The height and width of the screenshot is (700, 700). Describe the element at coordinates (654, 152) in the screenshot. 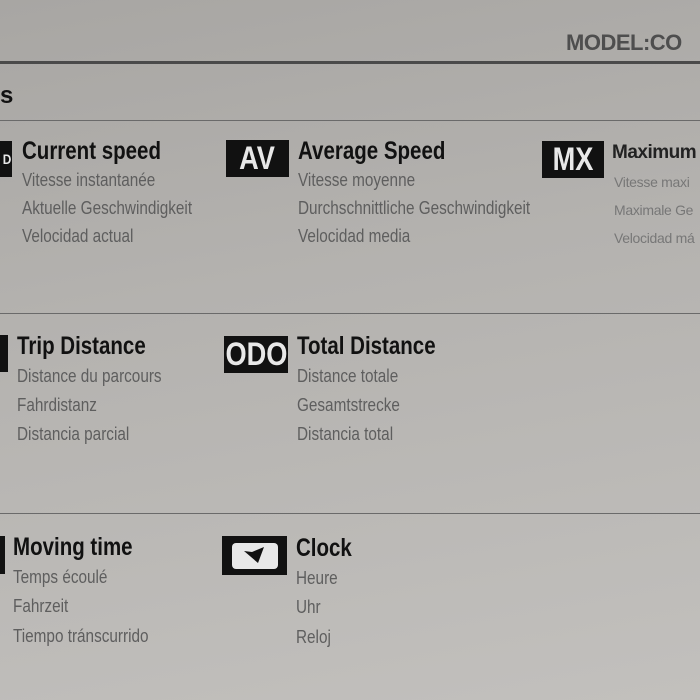

I see `function-title: Maximum` at that location.